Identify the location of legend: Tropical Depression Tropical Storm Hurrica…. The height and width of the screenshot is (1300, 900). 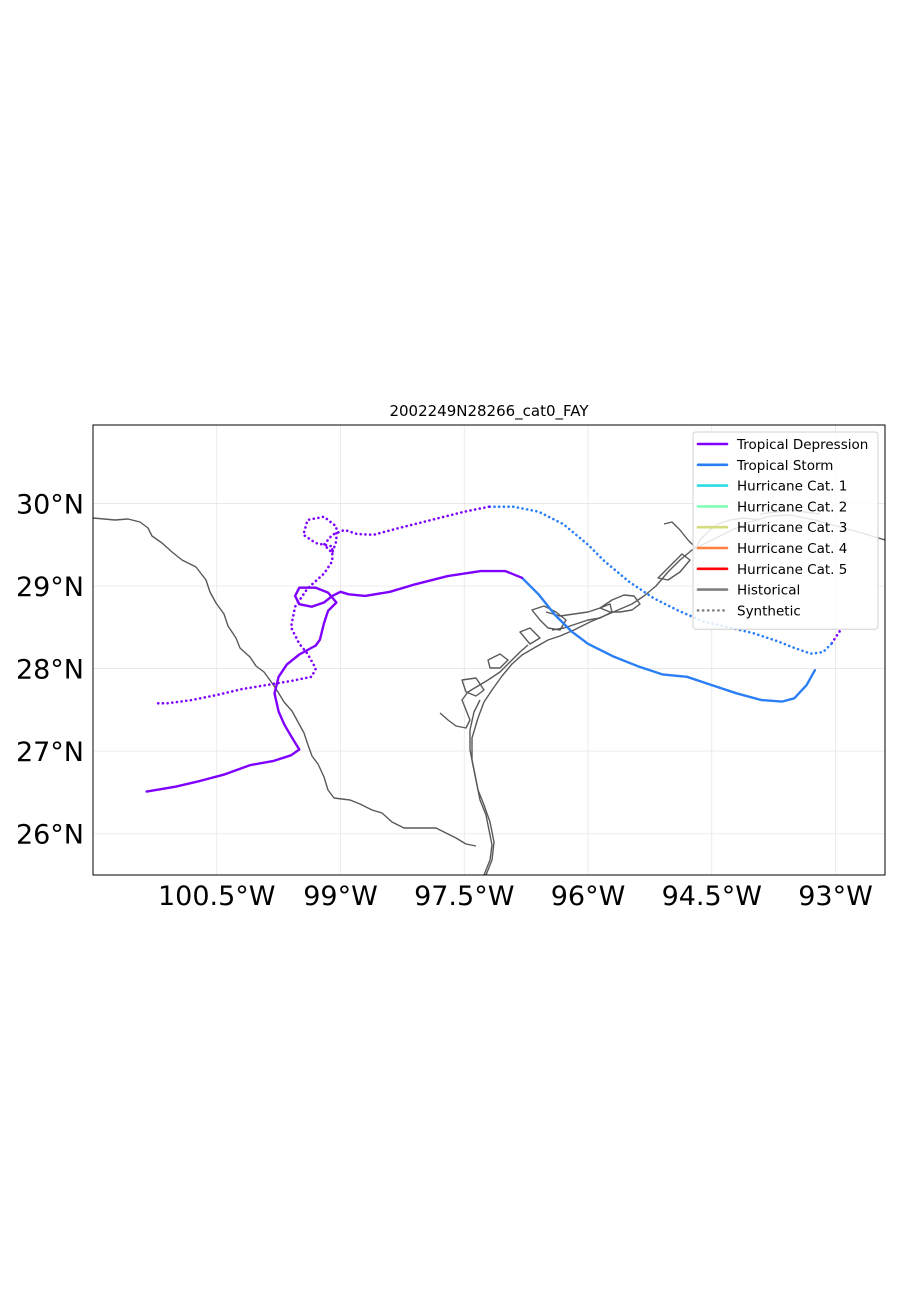
(785, 530).